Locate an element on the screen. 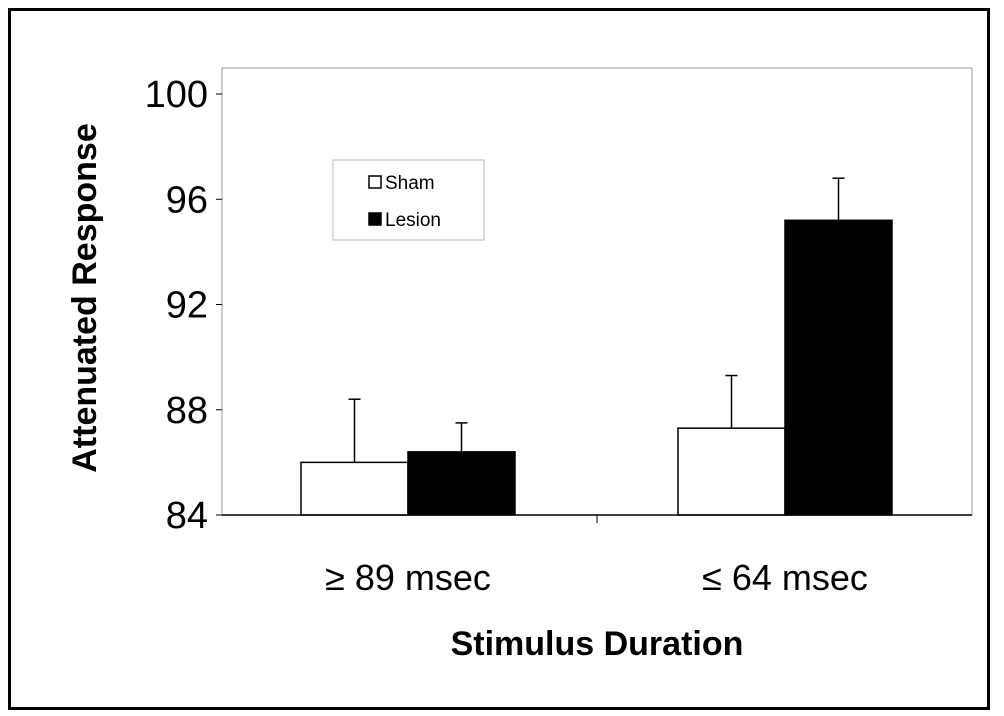 This screenshot has width=1004, height=716. y-axis-title: Attenuated Response is located at coordinates (85, 298).